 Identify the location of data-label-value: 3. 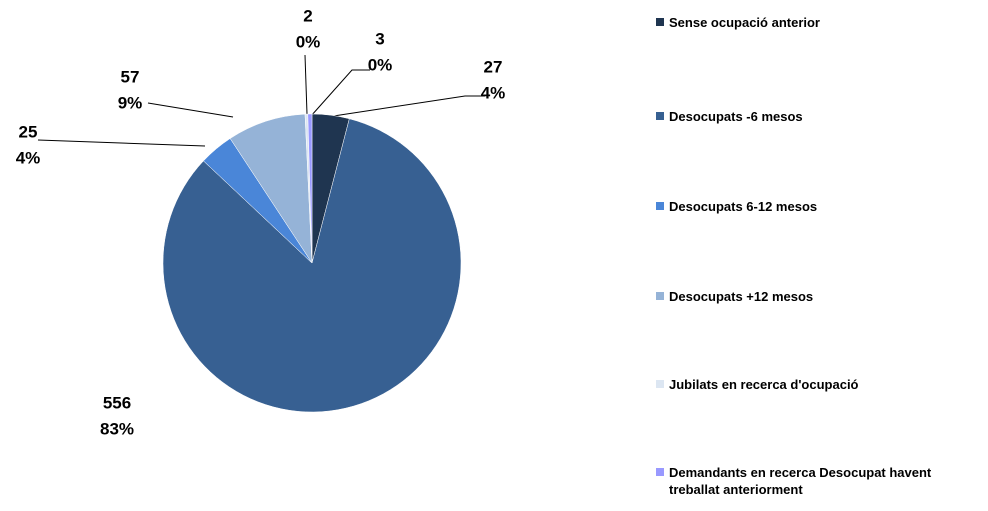
(379, 38).